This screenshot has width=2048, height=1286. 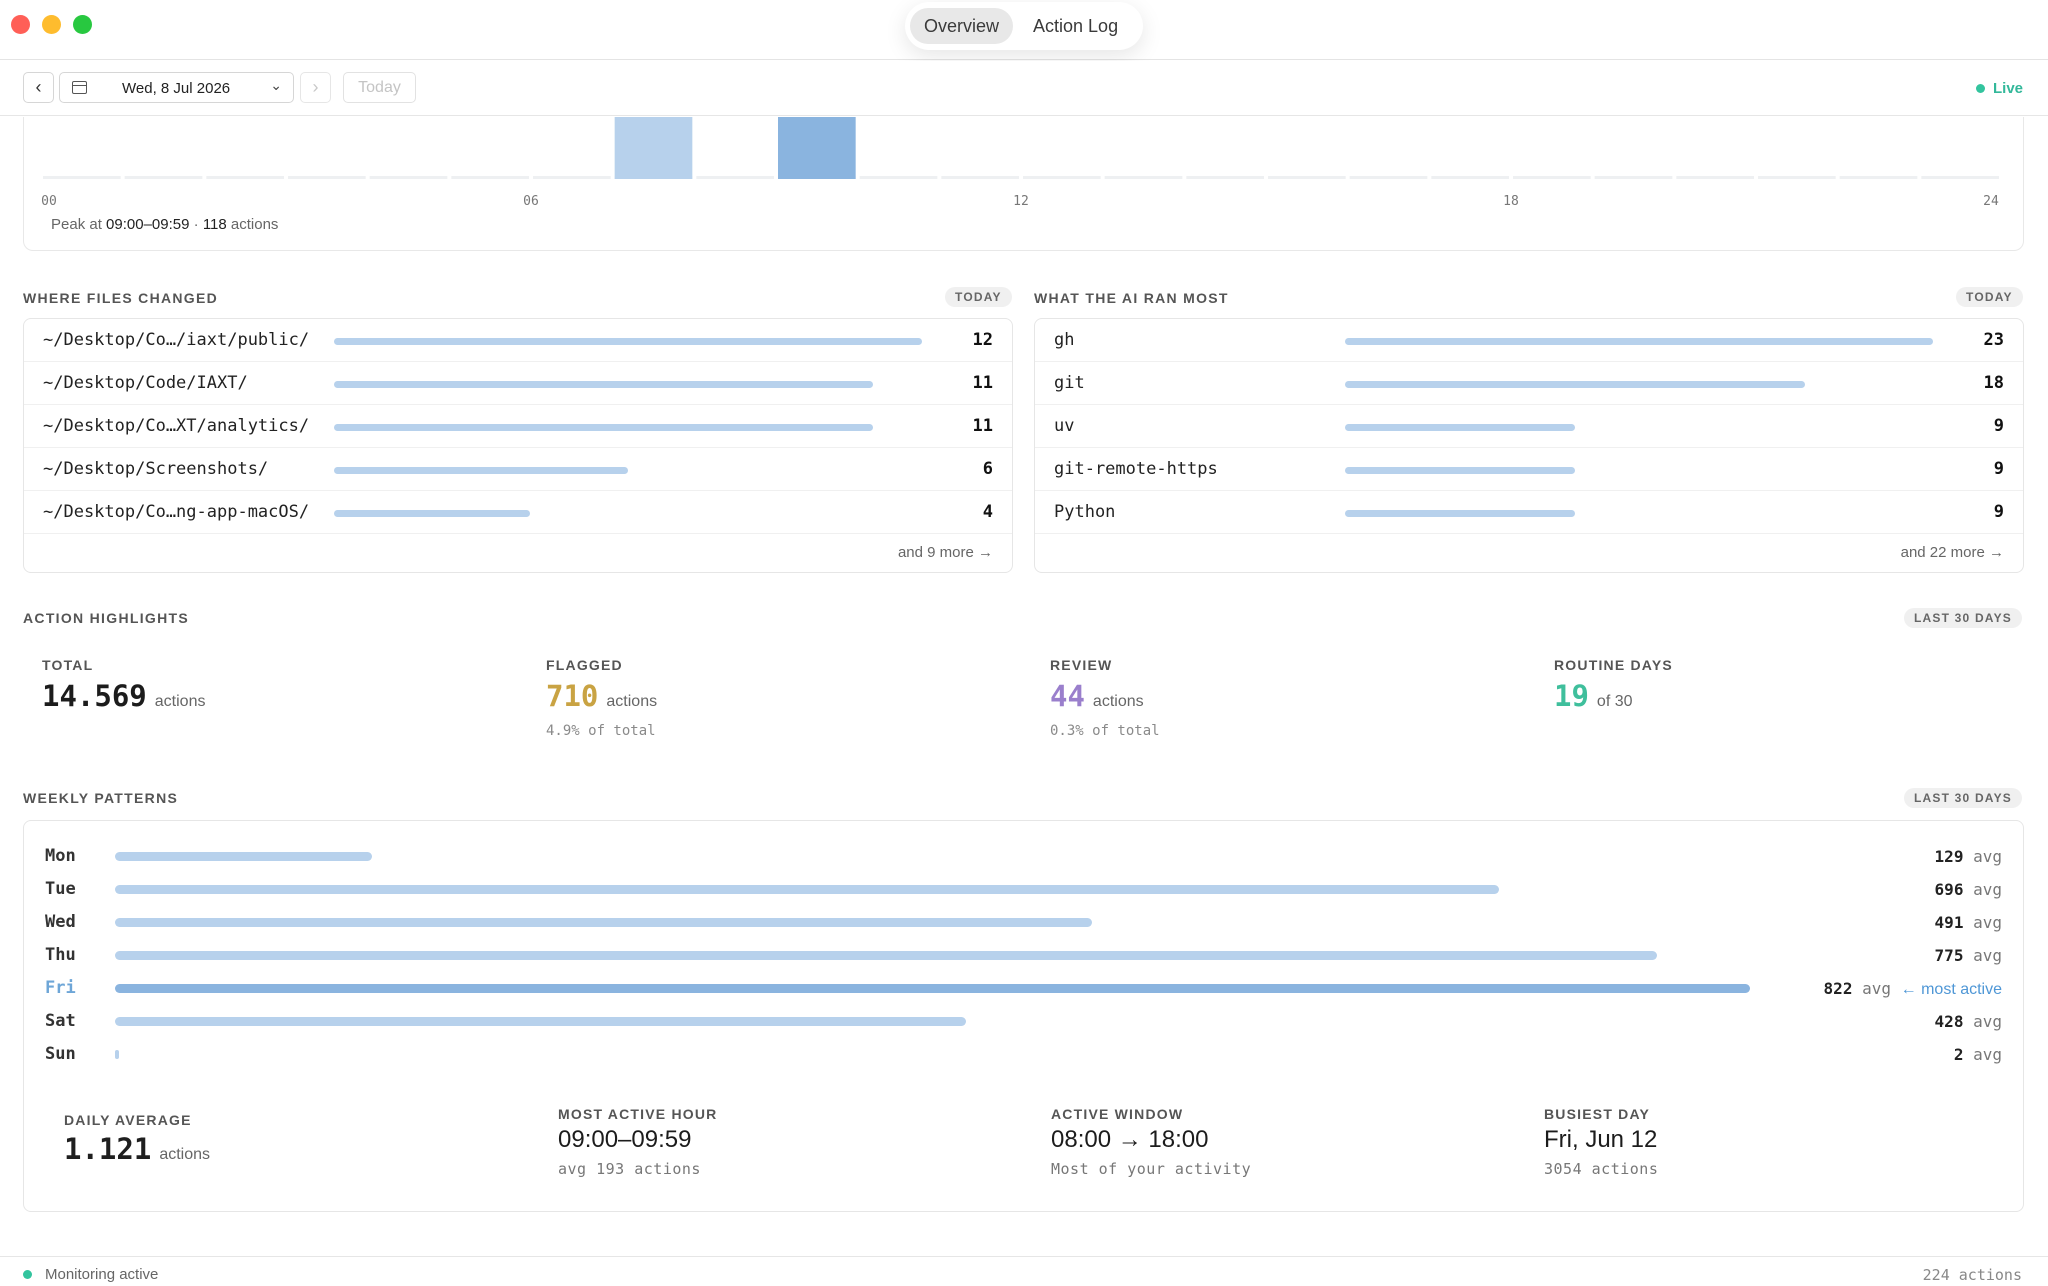 What do you see at coordinates (1958, 1054) in the screenshot?
I see `weekday-average-value: 2` at bounding box center [1958, 1054].